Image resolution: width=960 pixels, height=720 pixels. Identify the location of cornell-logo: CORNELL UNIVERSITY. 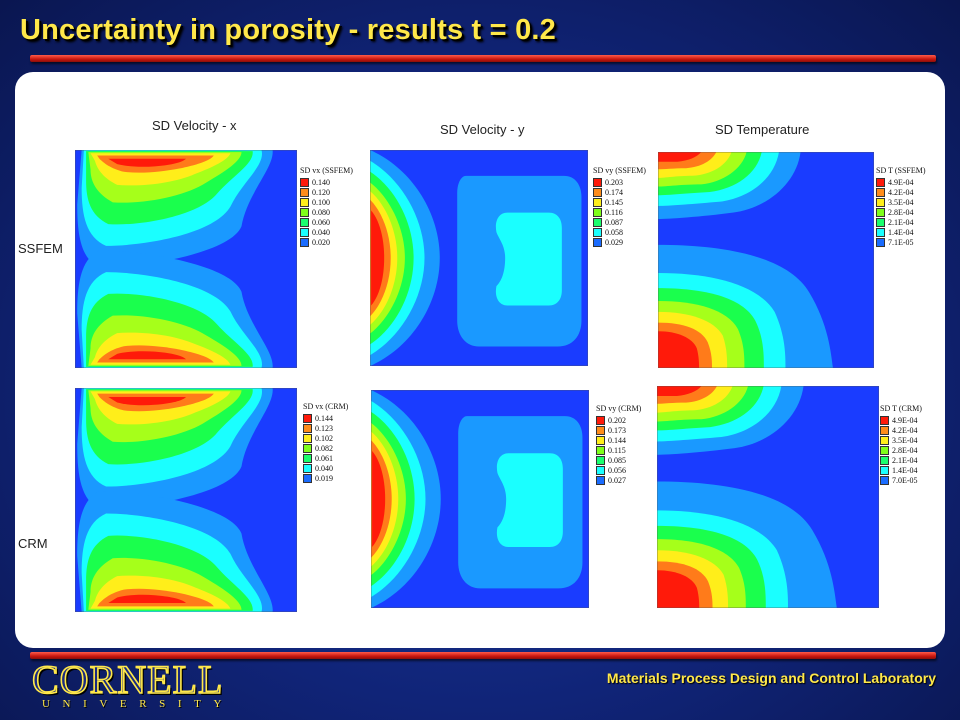
(132, 683).